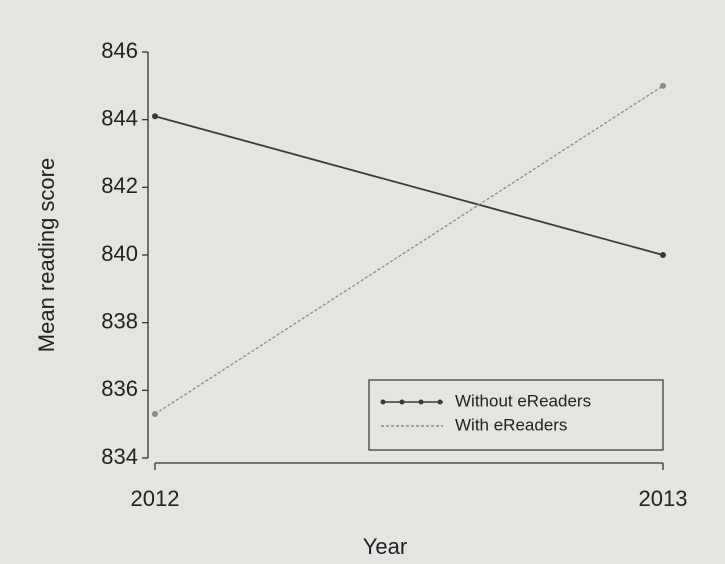  Describe the element at coordinates (119, 50) in the screenshot. I see `y-tick-label: 846` at that location.